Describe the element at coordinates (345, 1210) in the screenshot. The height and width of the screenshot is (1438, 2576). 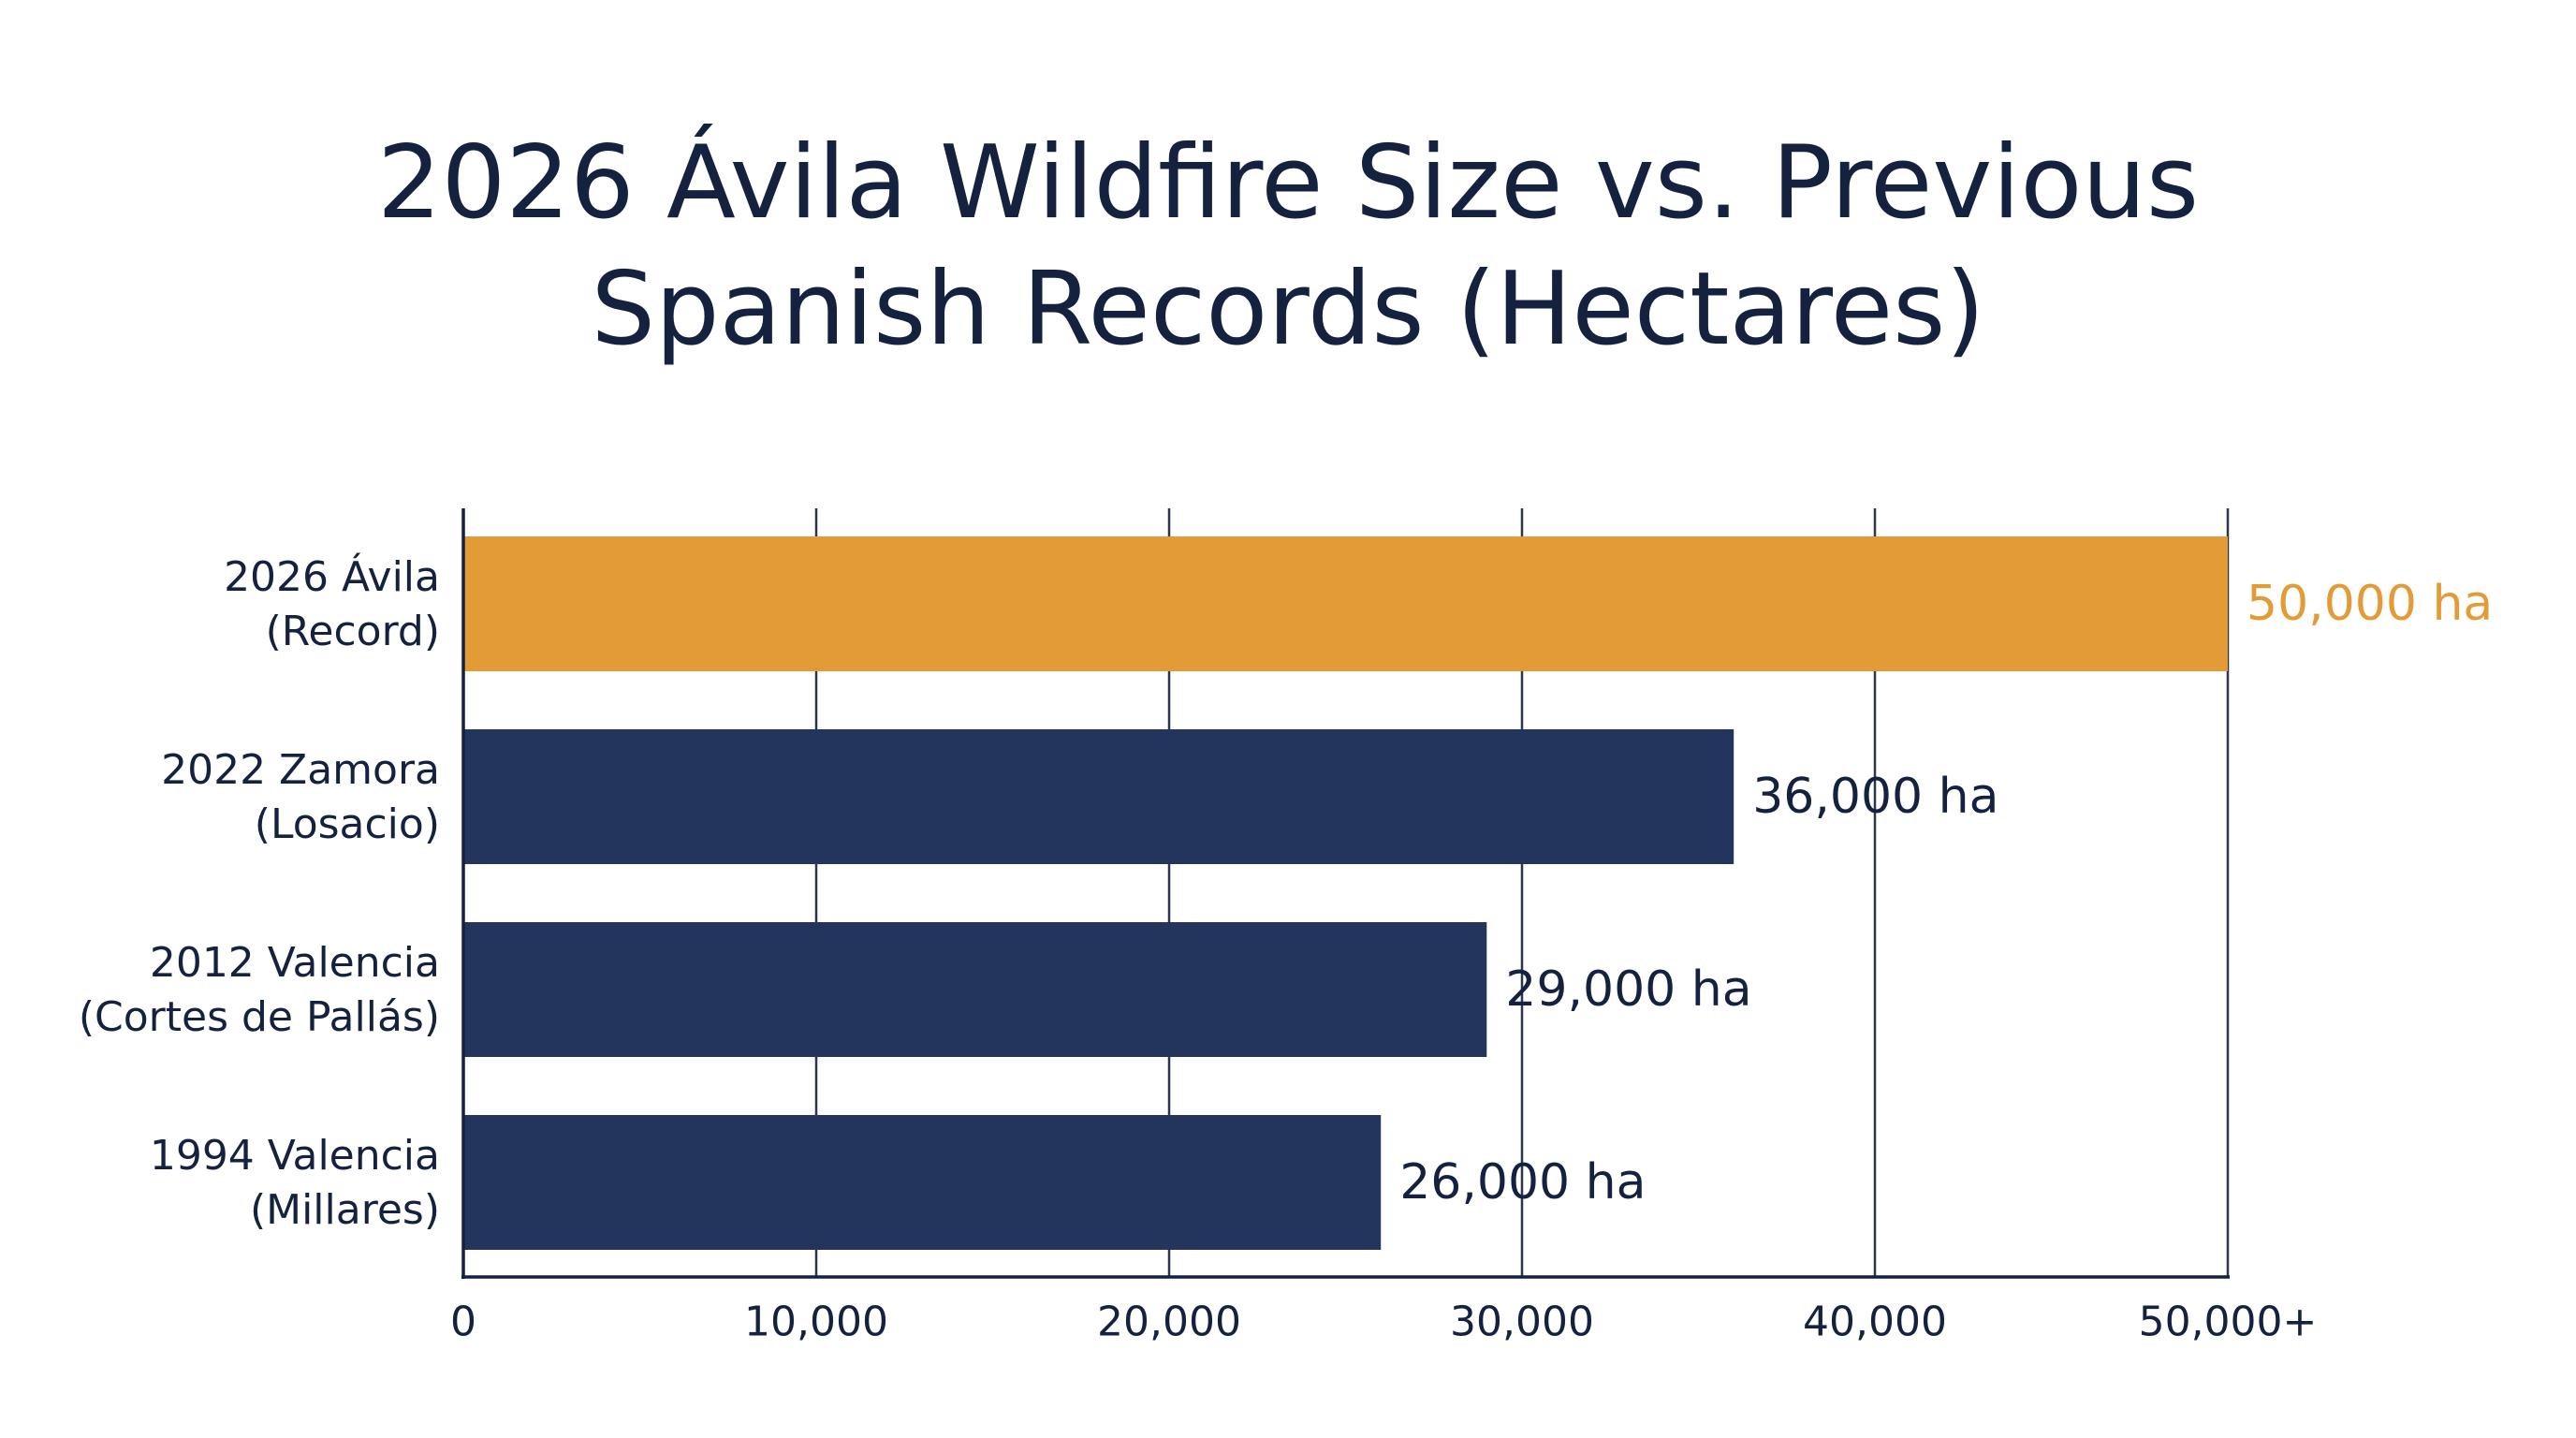
I see `category-label-3-line-1: (Millares)` at that location.